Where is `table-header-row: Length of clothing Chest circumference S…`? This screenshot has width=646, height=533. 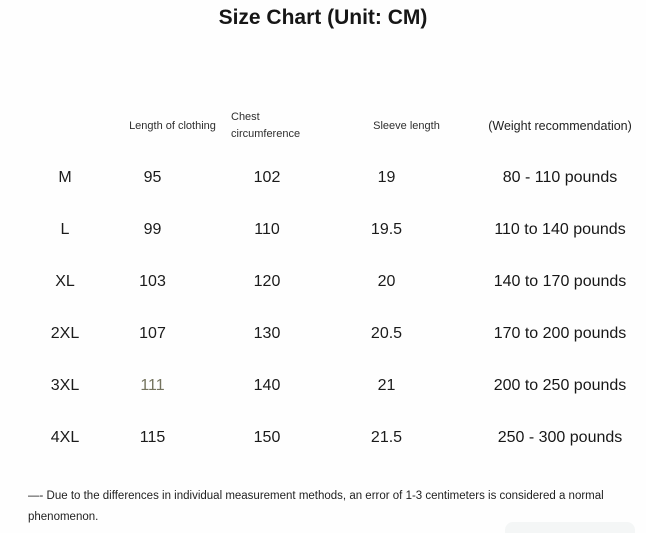 table-header-row: Length of clothing Chest circumference S… is located at coordinates (323, 126).